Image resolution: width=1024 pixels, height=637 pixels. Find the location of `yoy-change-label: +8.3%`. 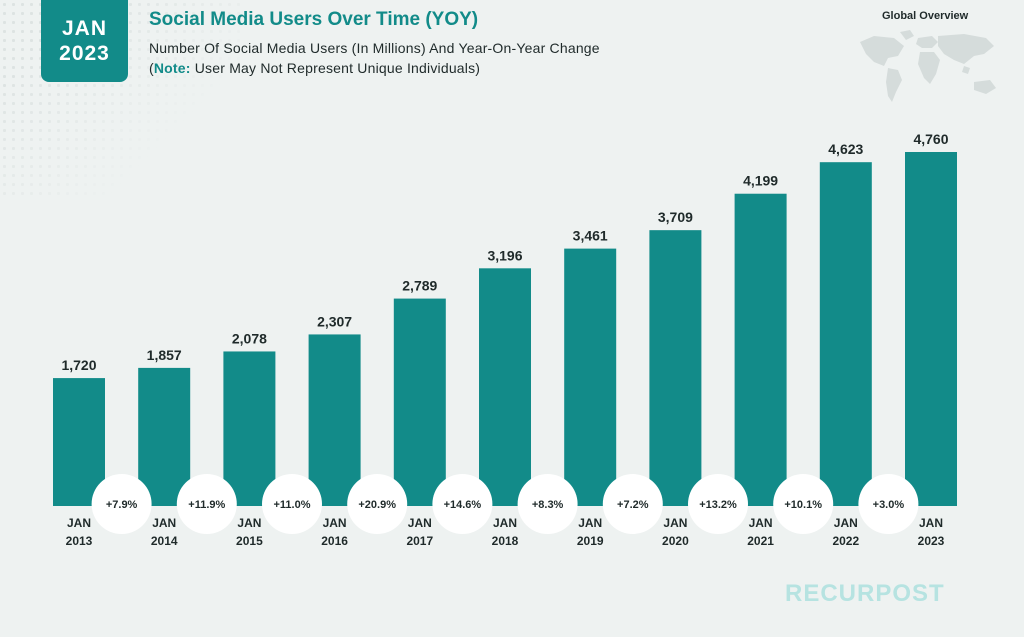

yoy-change-label: +8.3% is located at coordinates (548, 505).